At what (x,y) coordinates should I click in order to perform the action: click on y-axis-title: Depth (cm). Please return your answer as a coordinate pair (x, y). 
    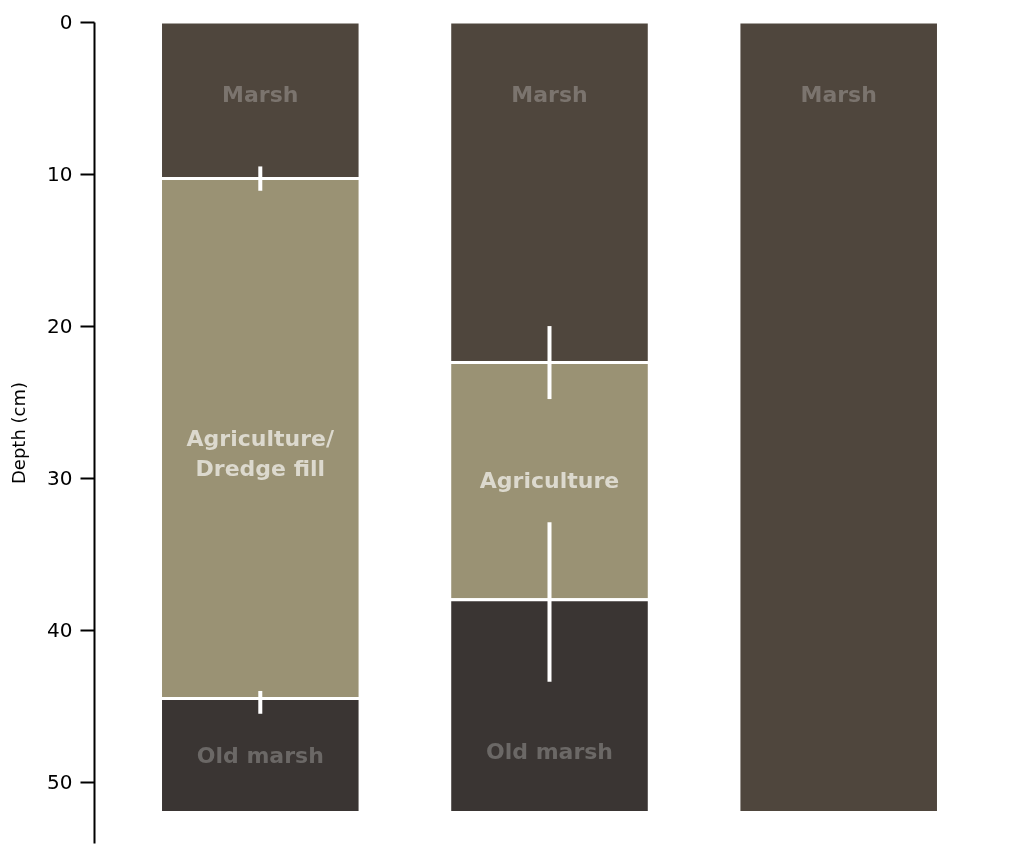
    Looking at the image, I should click on (19, 433).